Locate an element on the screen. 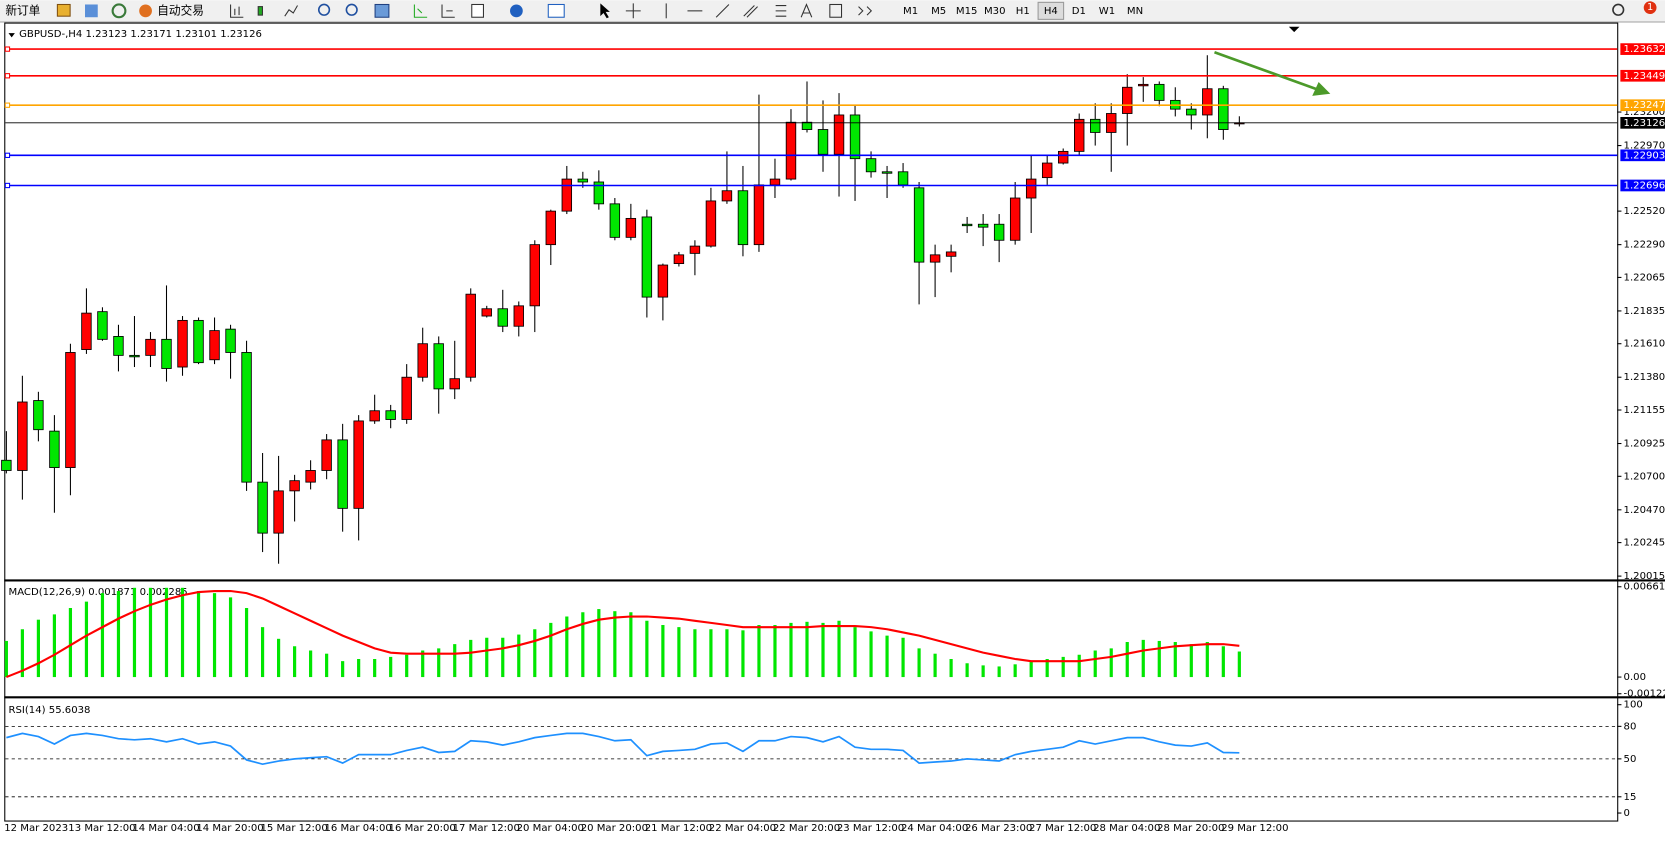 This screenshot has height=842, width=1665. x-tick-label: 13 Mar 12:00 is located at coordinates (101, 828).